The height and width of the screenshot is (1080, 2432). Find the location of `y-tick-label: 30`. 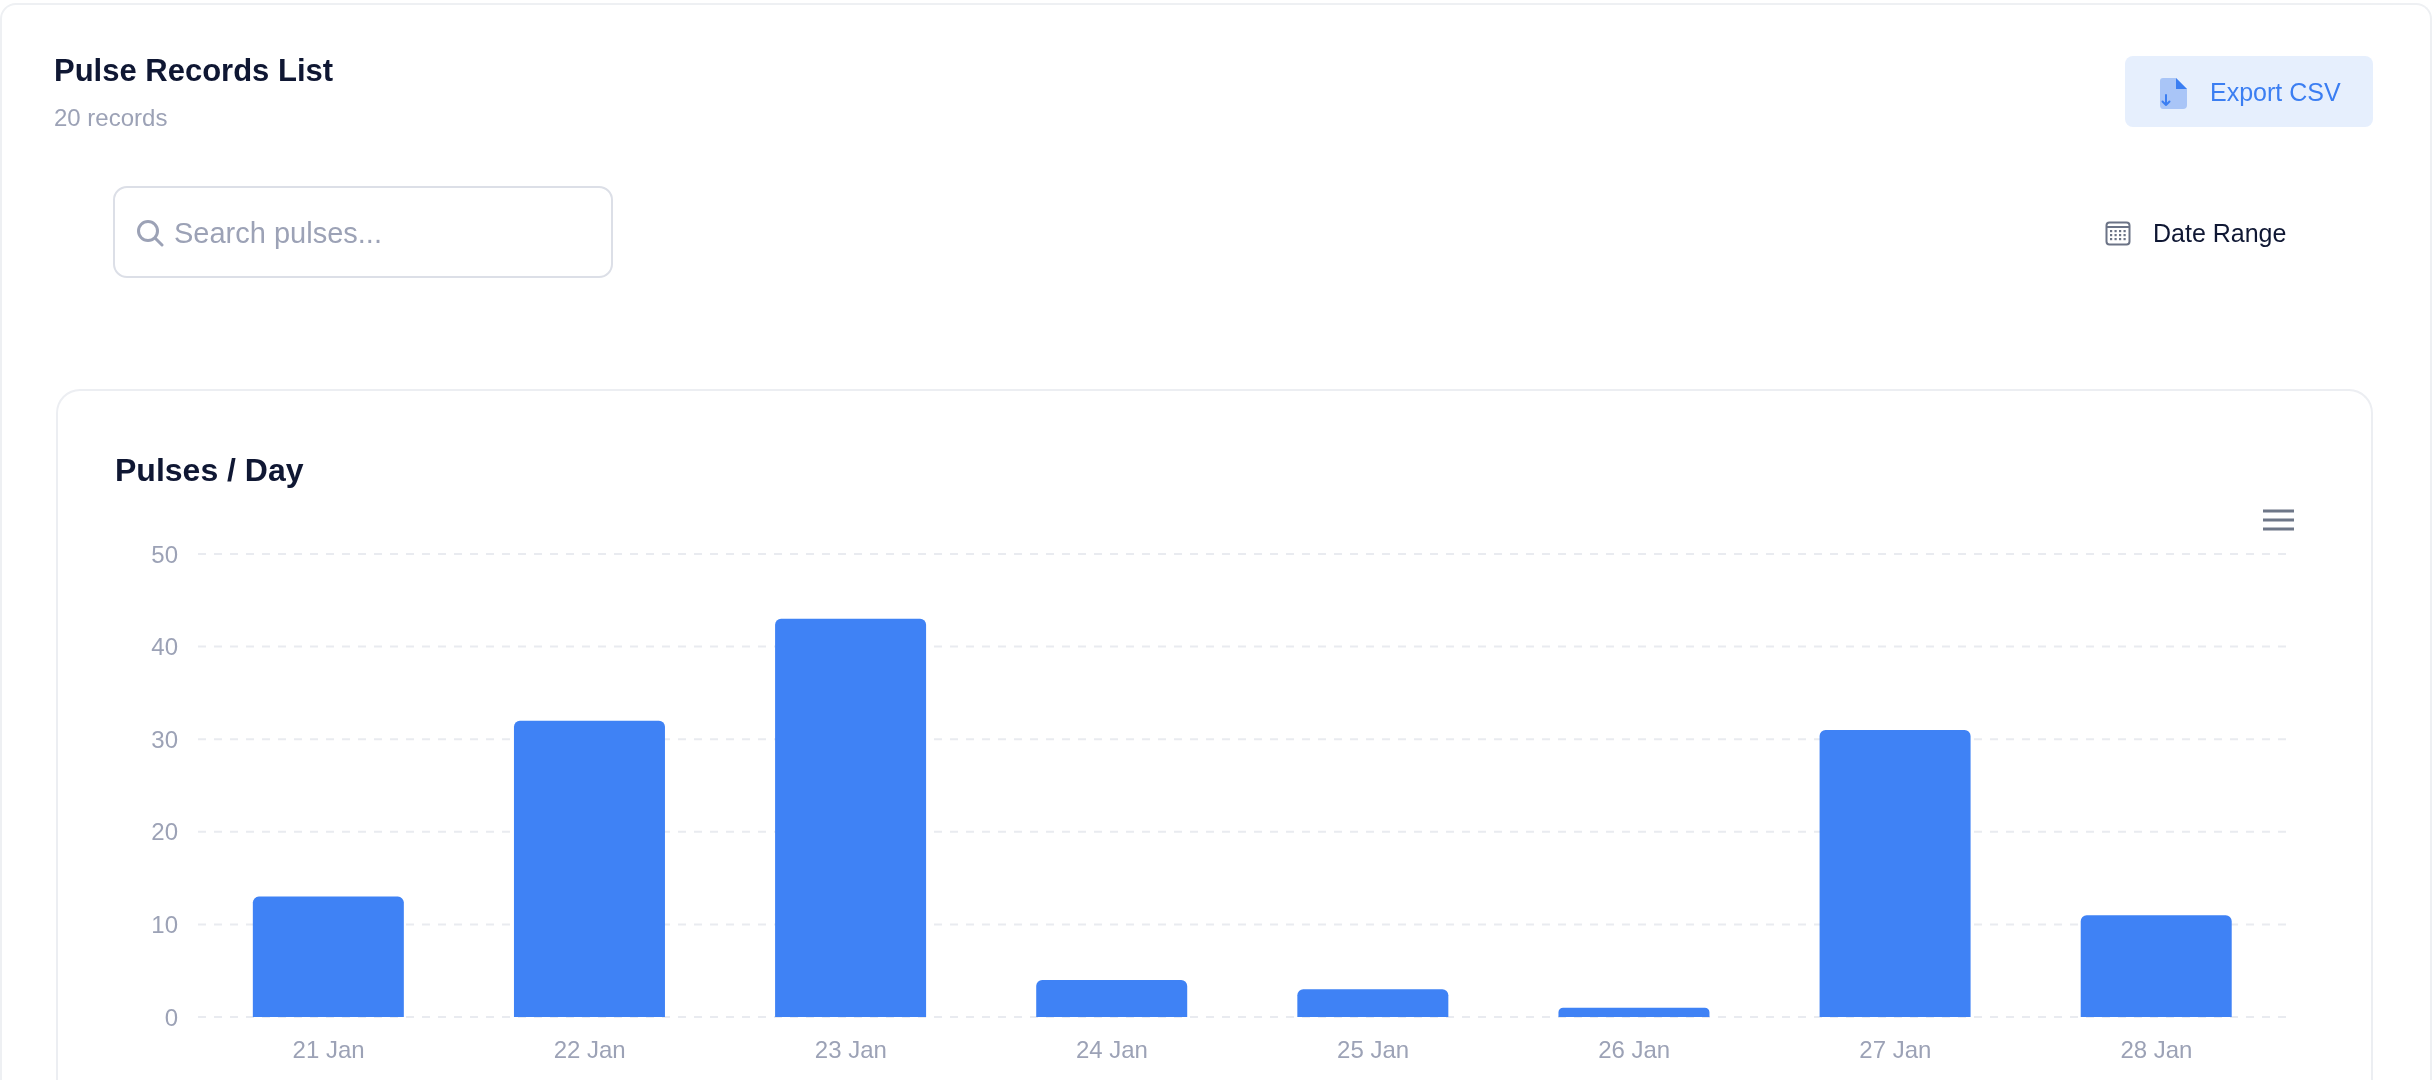

y-tick-label: 30 is located at coordinates (164, 739).